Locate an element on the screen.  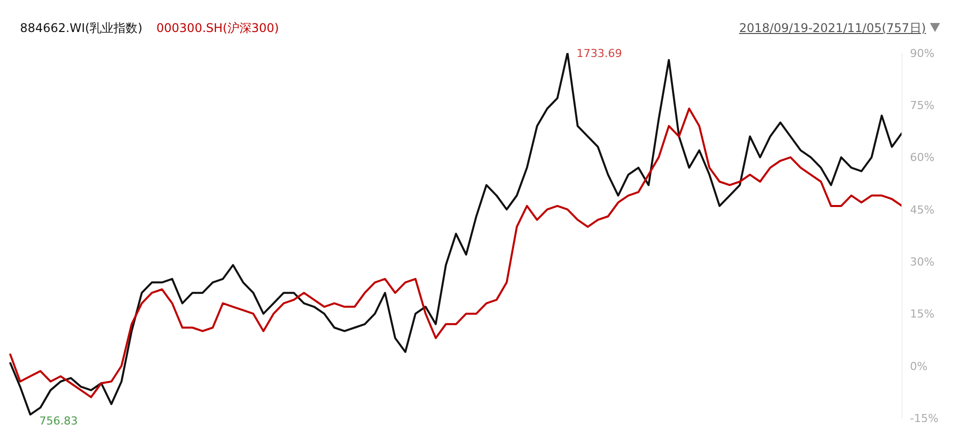
y-tick-label: 45% is located at coordinates (922, 209).